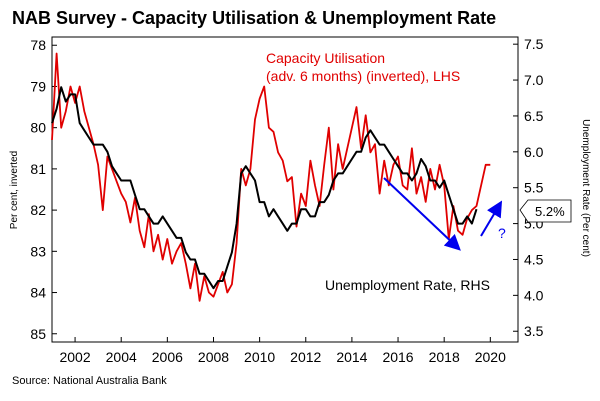  What do you see at coordinates (407, 285) in the screenshot?
I see `unemployment-label: Unemployment Rate, RHS` at bounding box center [407, 285].